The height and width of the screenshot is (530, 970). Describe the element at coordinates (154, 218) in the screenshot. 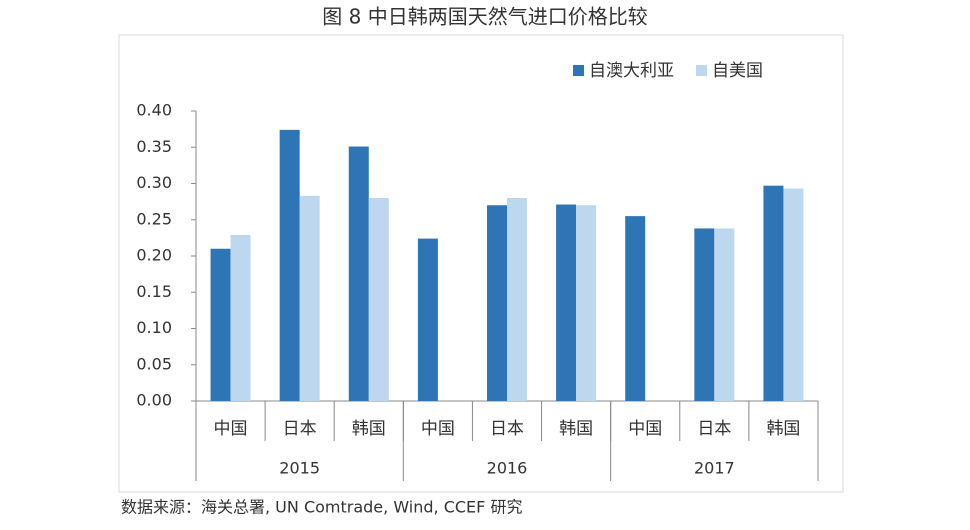

I see `y-tick-label: 0.25` at that location.